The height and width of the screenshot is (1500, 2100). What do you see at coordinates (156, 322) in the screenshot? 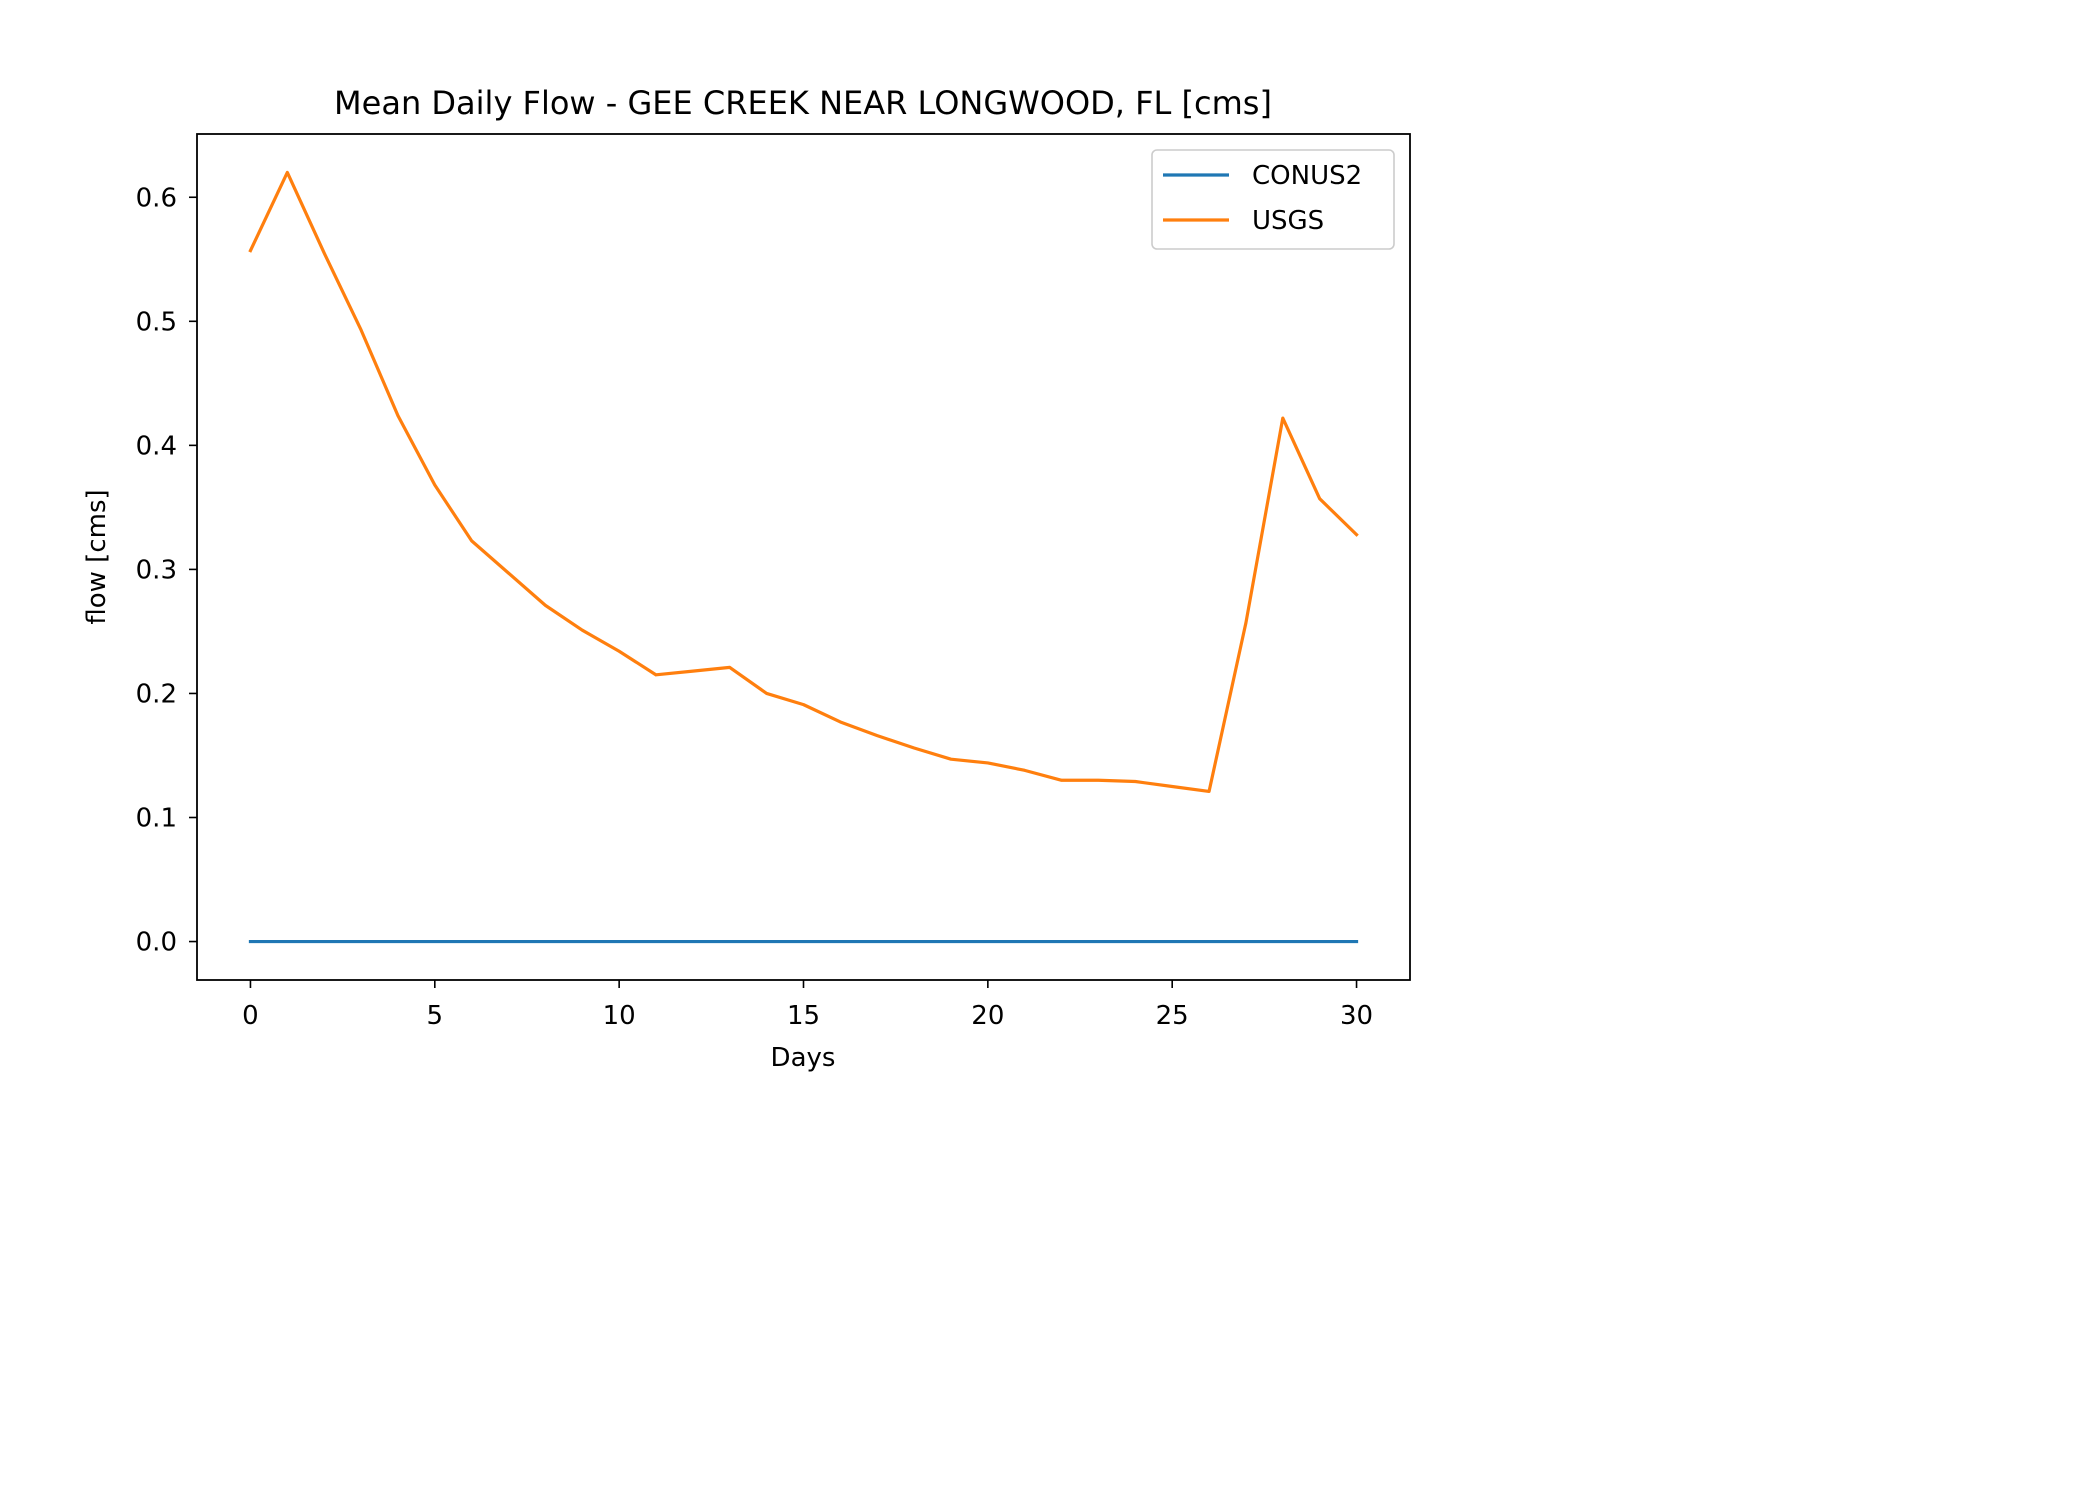
I see `y-tick-label: 0.5` at bounding box center [156, 322].